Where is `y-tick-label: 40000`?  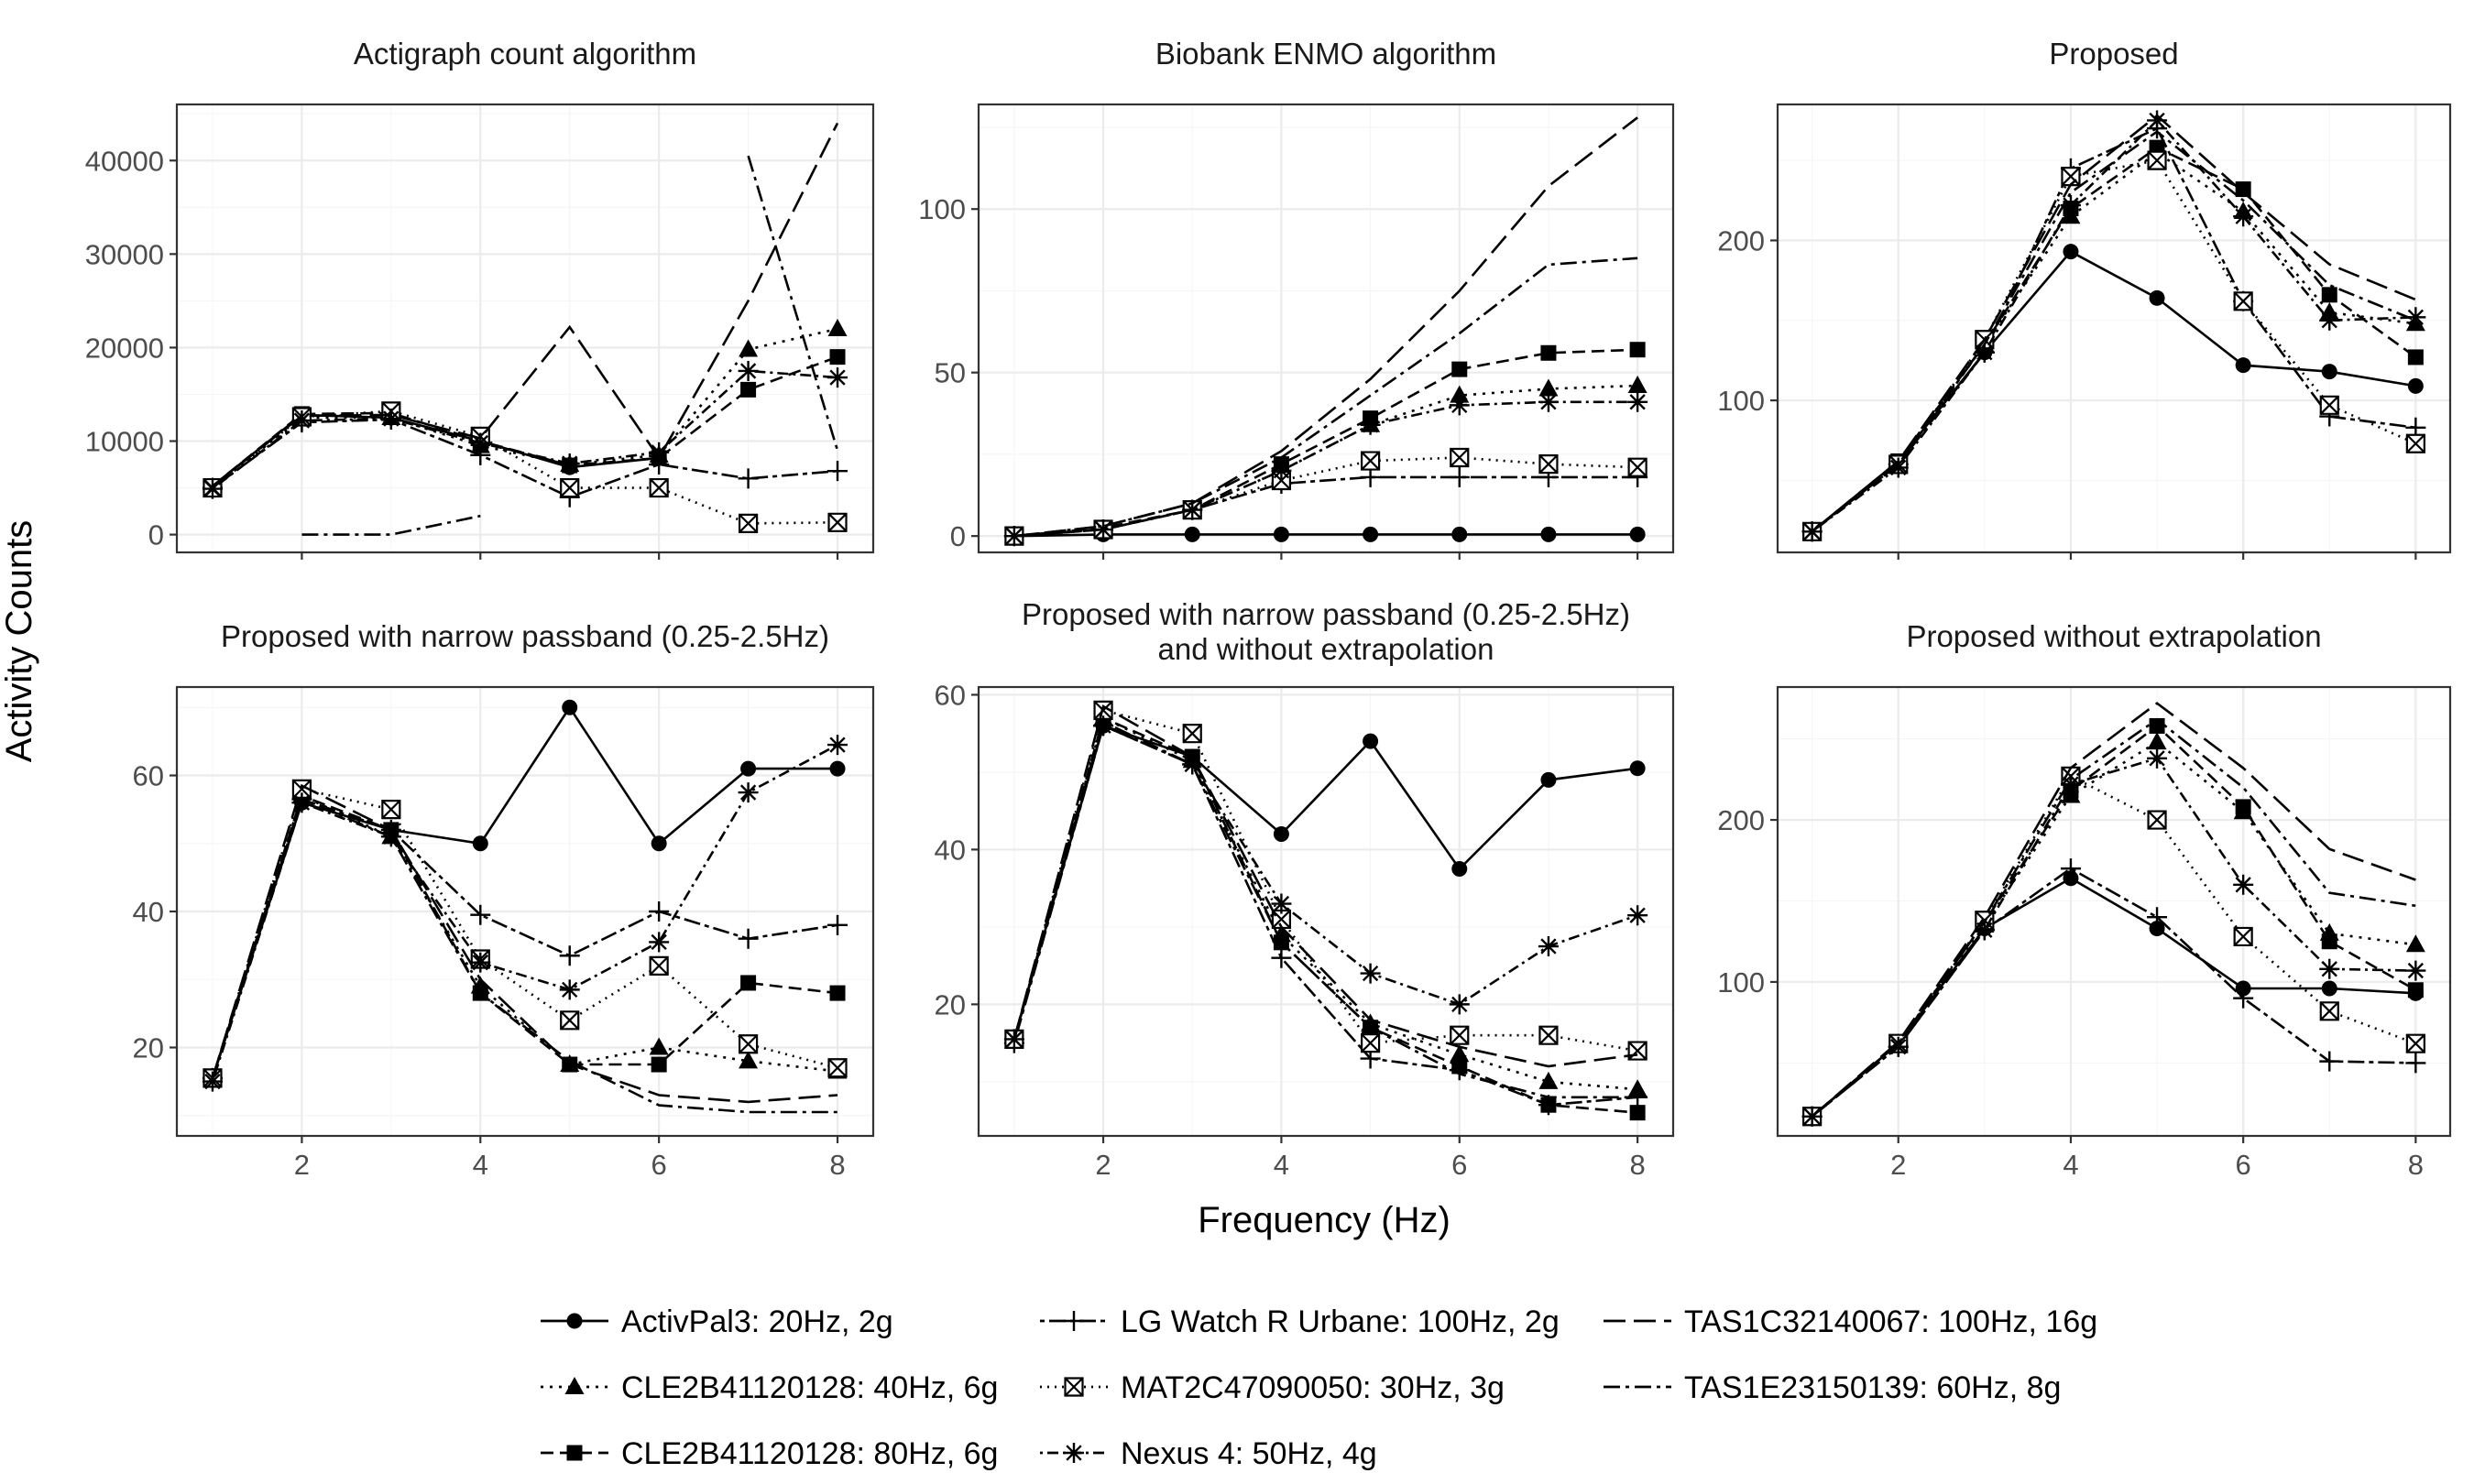 y-tick-label: 40000 is located at coordinates (124, 161).